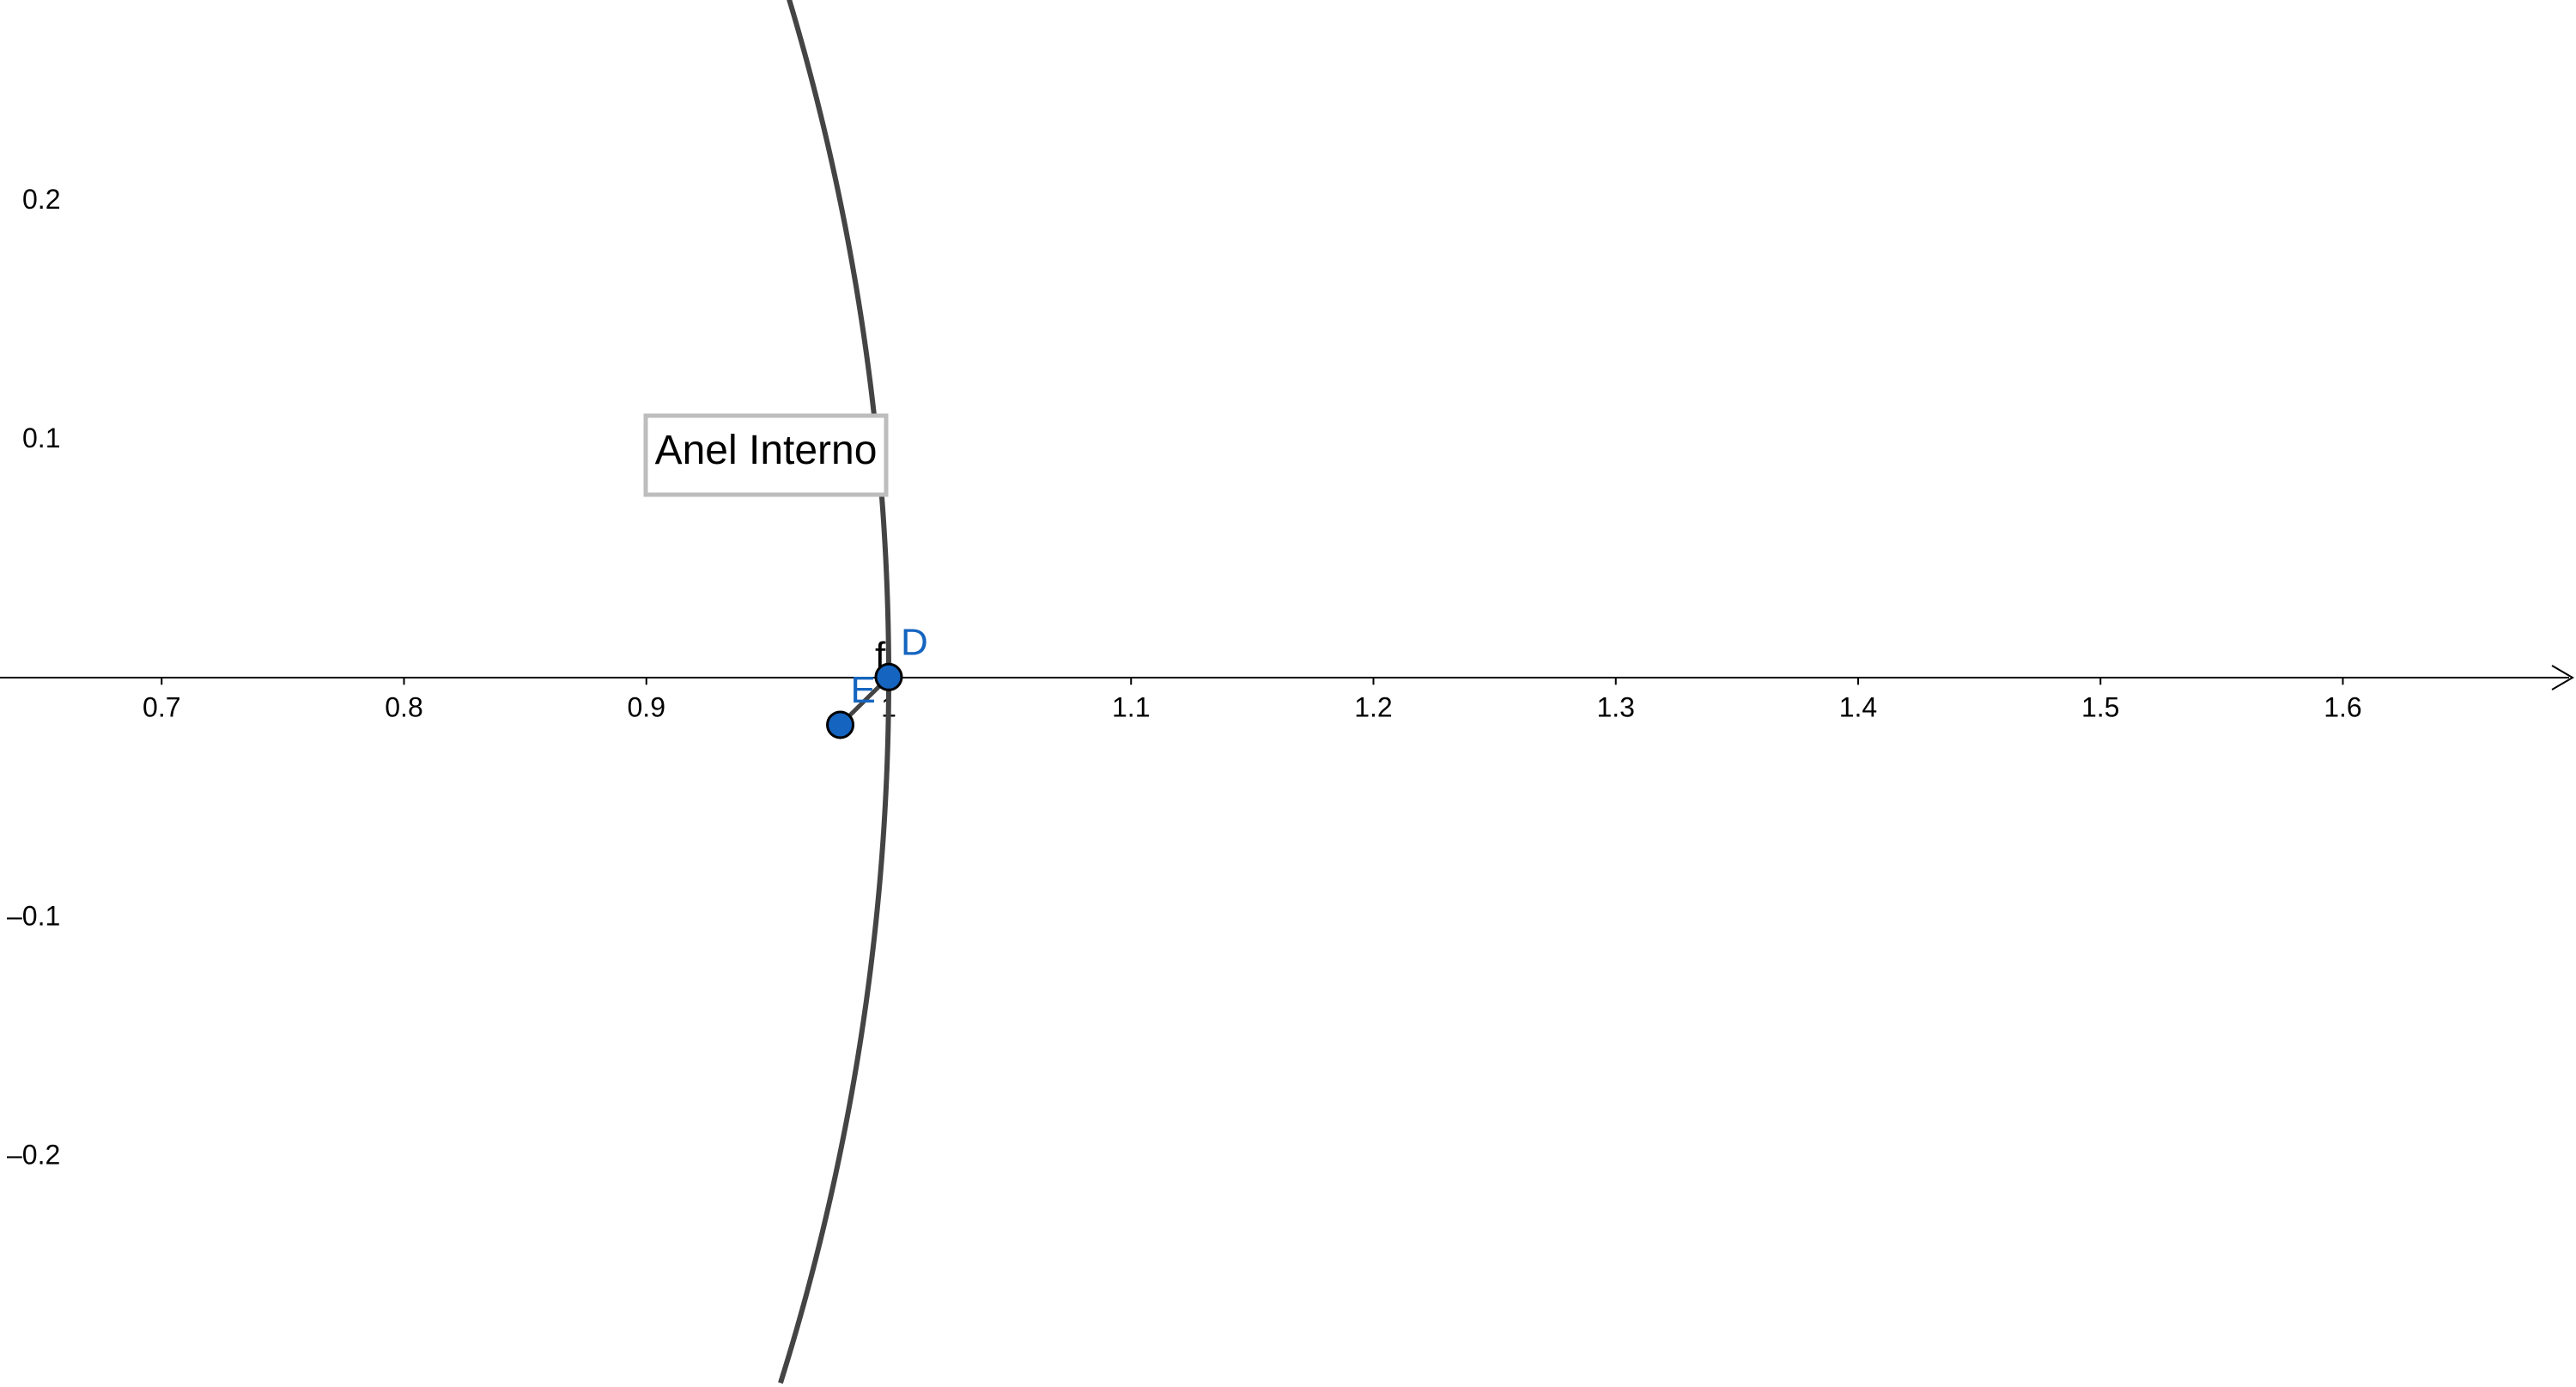 This screenshot has width=2576, height=1387. I want to click on text-box-label: Anel Interno, so click(766, 450).